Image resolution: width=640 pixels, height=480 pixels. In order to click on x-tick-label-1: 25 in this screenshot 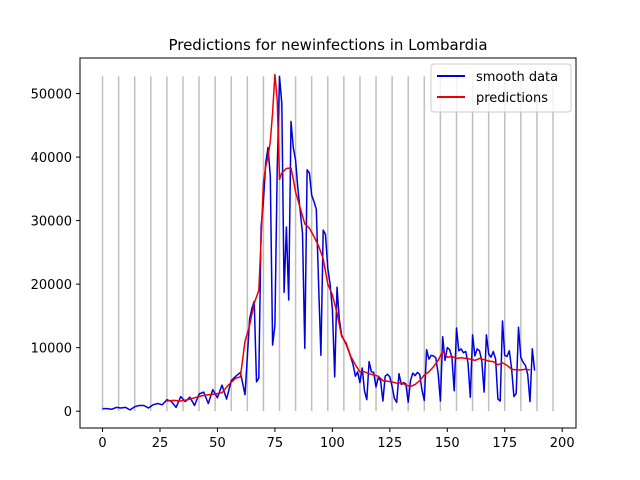, I will do `click(160, 443)`.